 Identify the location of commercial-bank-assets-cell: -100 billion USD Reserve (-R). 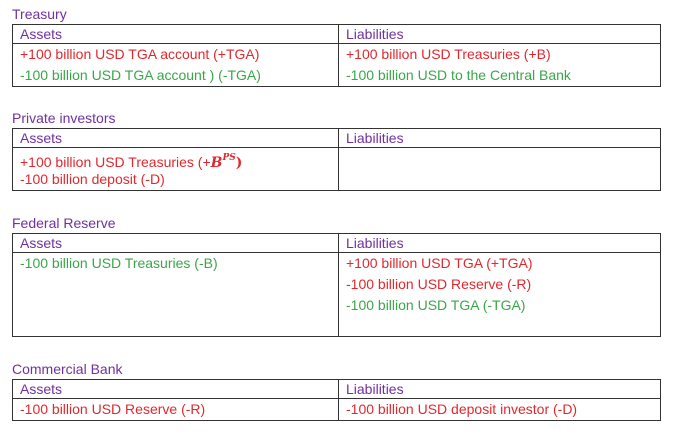
(175, 409).